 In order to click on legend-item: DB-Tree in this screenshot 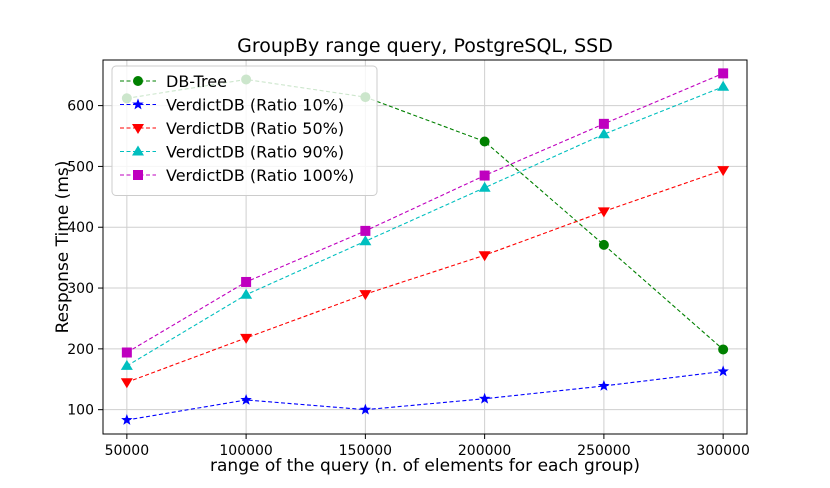, I will do `click(173, 81)`.